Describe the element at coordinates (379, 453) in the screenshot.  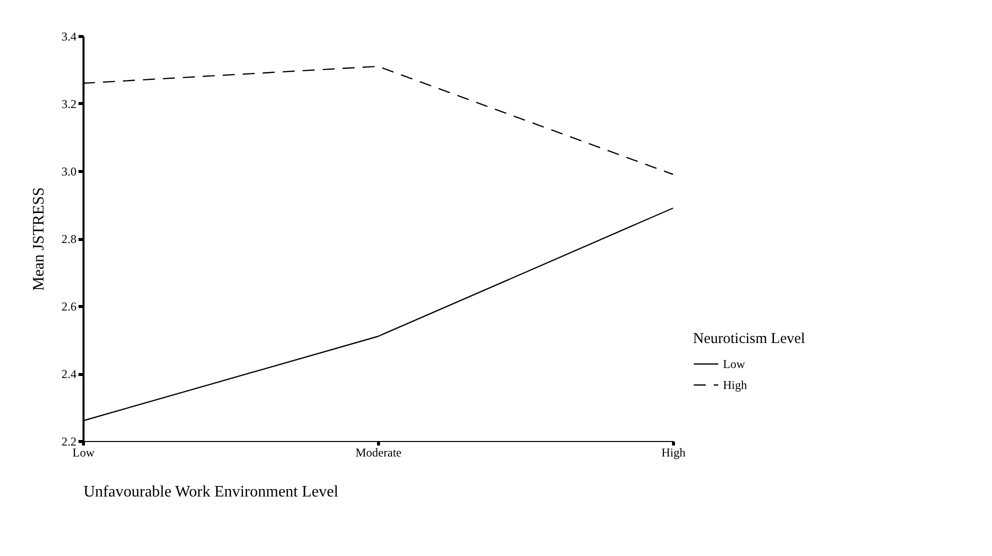
I see `x-tick-label: Moderate` at that location.